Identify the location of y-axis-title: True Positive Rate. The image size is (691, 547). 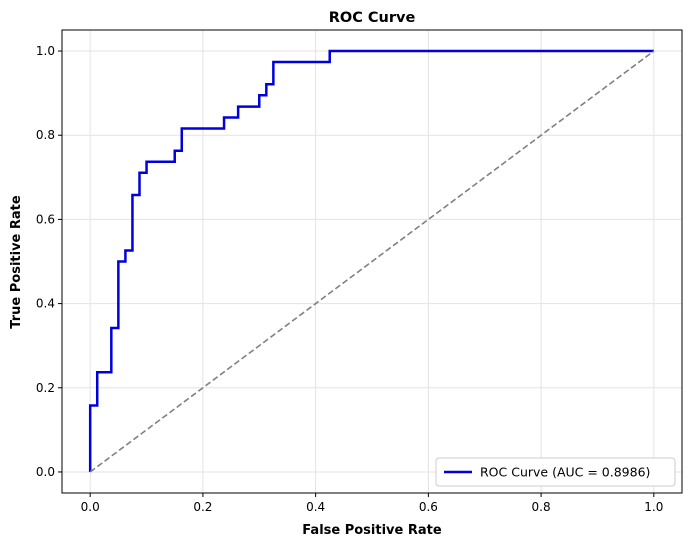
(16, 262).